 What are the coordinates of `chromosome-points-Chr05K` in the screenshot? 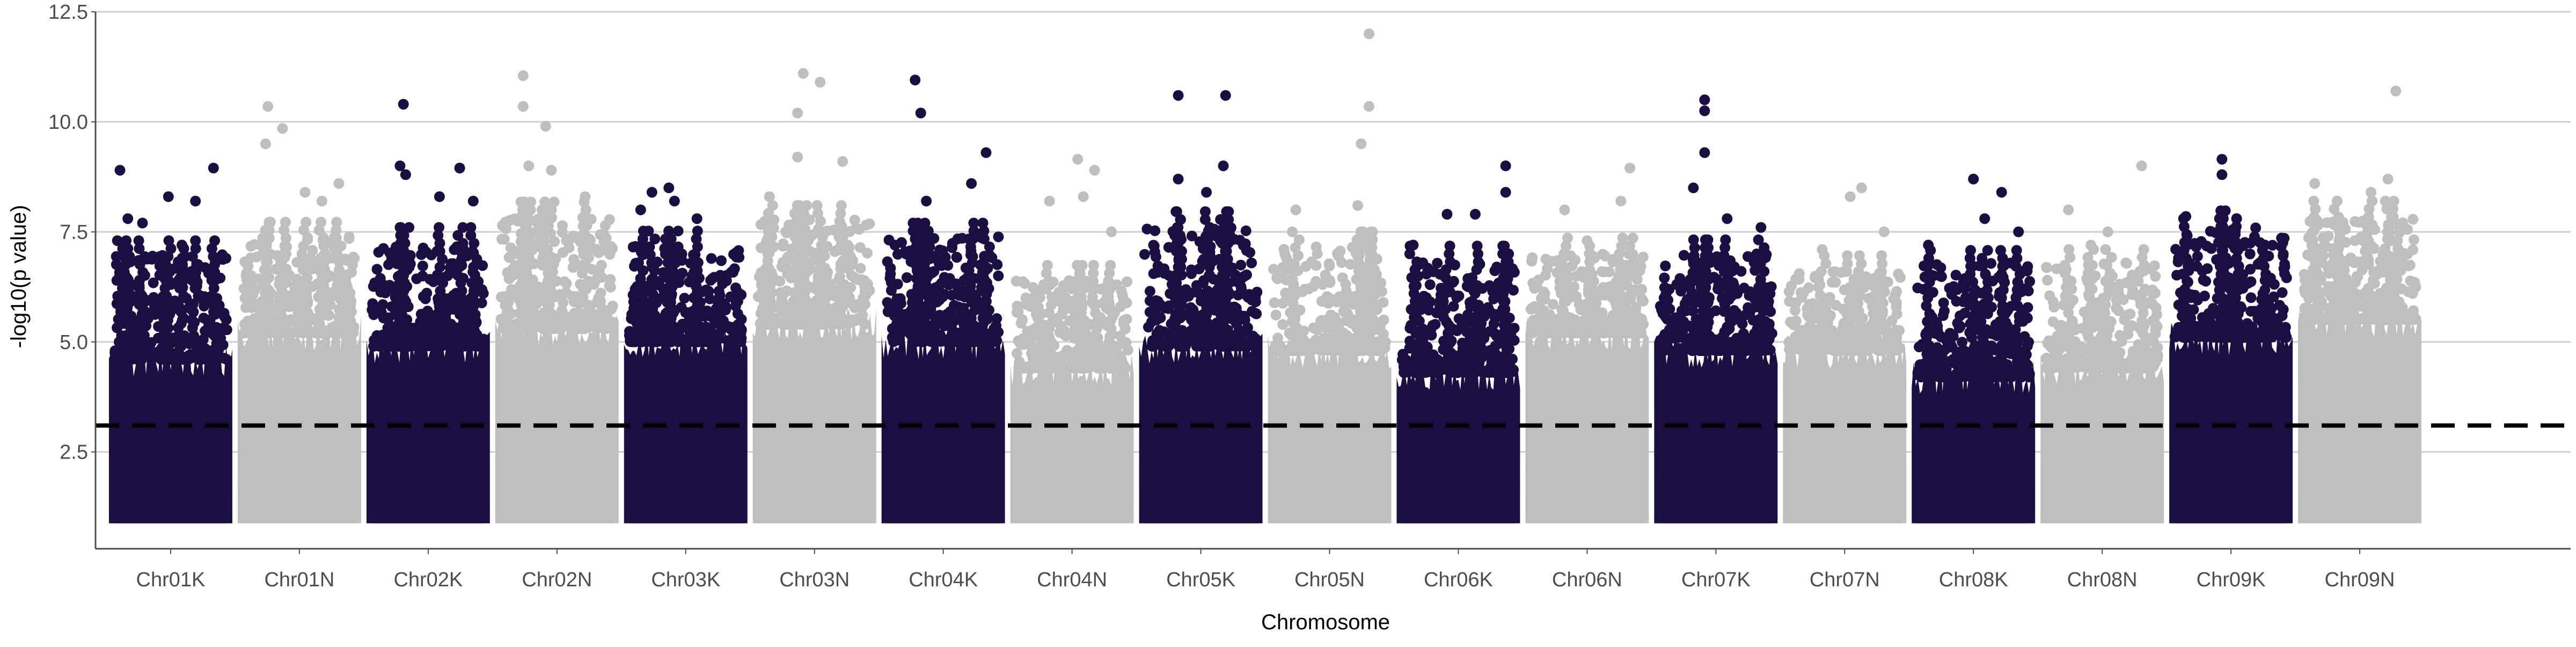 It's located at (1201, 307).